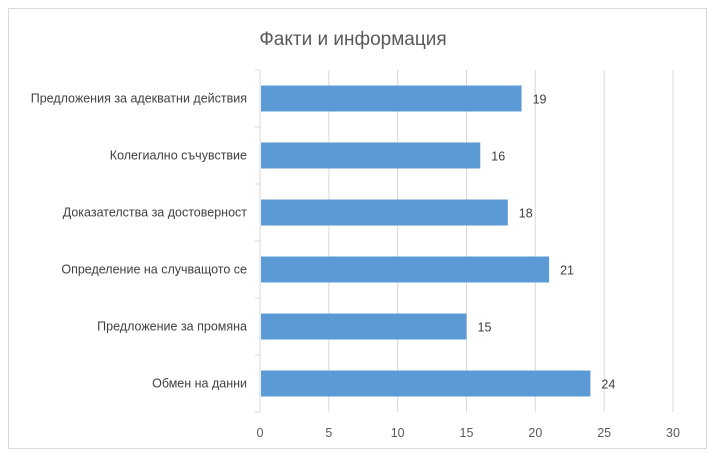  Describe the element at coordinates (673, 433) in the screenshot. I see `x-tick-label: 30` at that location.